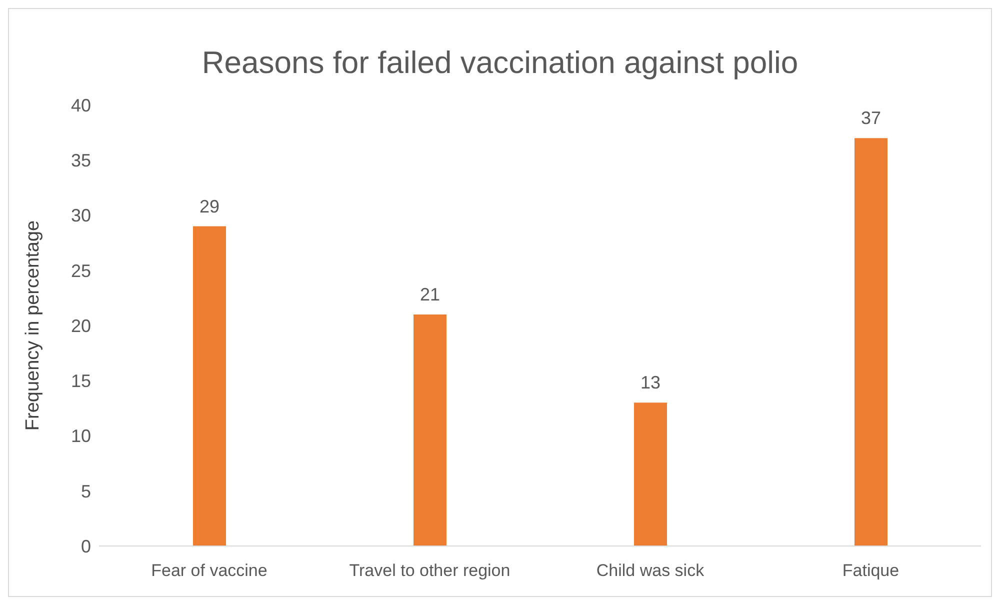 The width and height of the screenshot is (1000, 605). I want to click on y-axis-title: Frequency in percentage, so click(33, 325).